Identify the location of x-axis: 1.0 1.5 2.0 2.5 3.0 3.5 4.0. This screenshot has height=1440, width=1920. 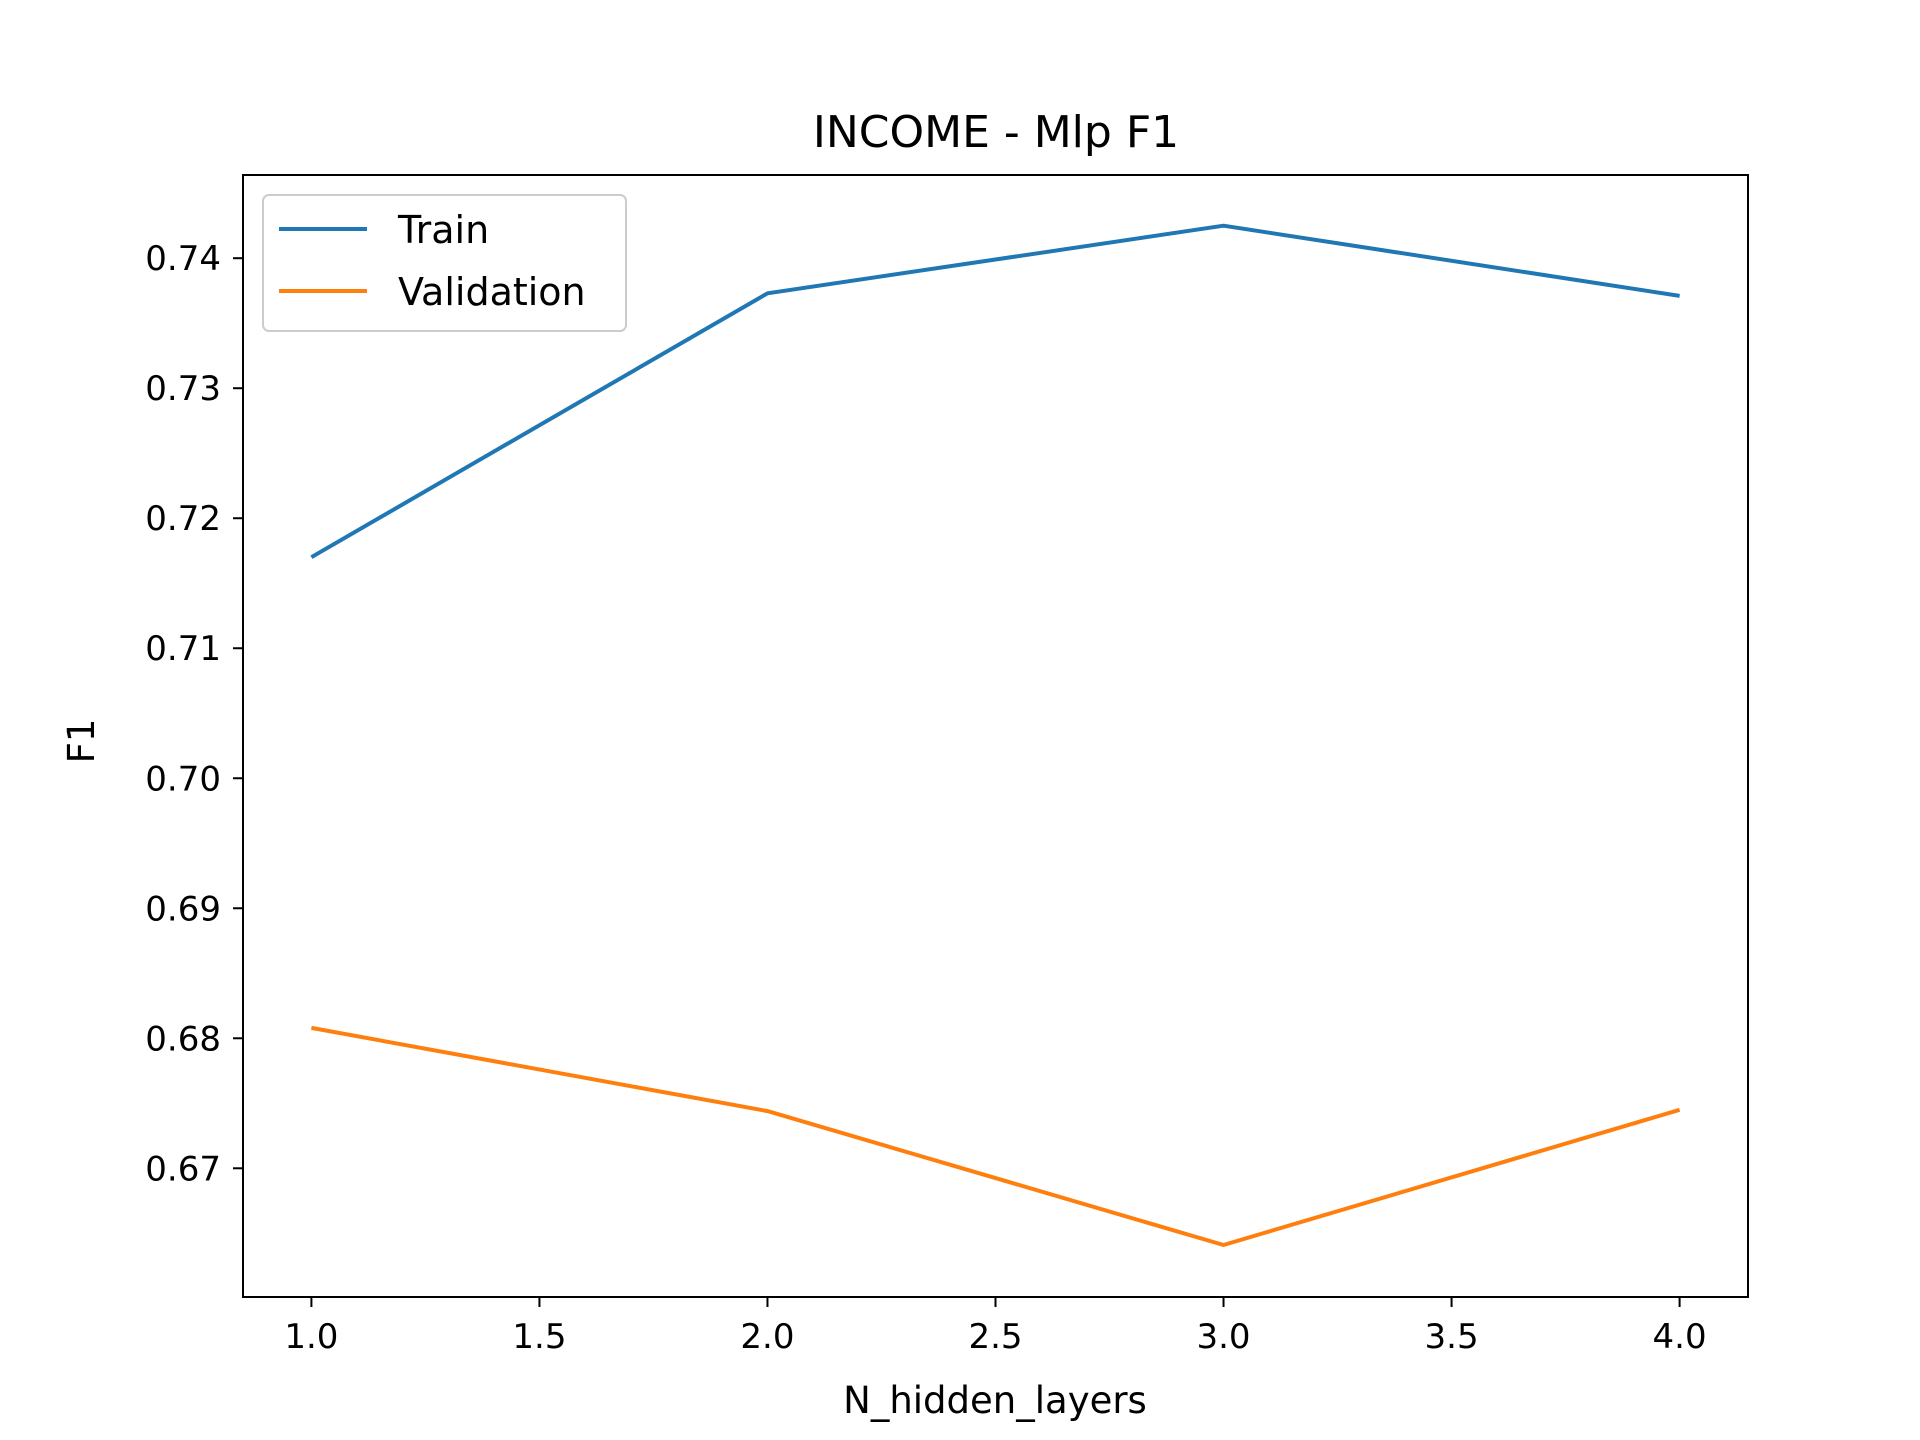
(995, 1327).